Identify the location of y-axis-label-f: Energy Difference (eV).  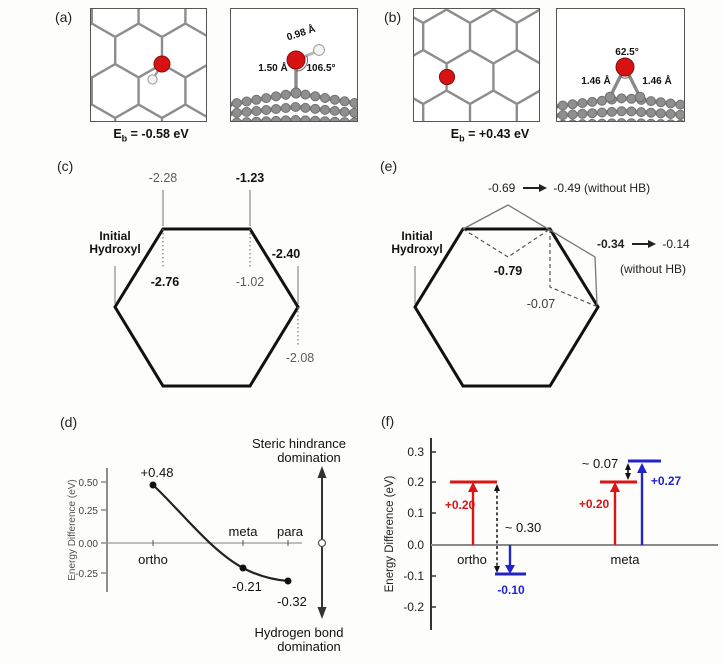
(390, 533).